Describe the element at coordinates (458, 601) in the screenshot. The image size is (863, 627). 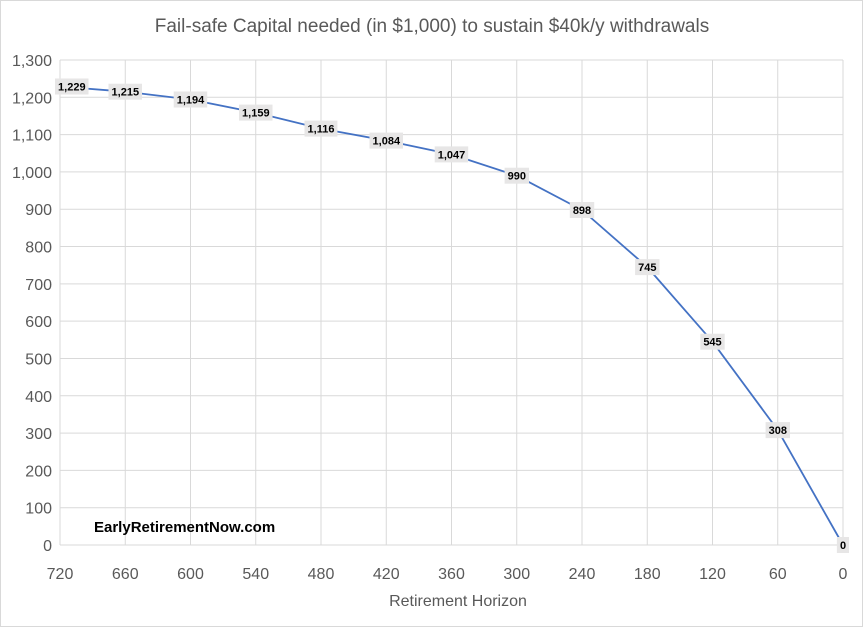
I see `x-axis-title: Retirement Horizon` at that location.